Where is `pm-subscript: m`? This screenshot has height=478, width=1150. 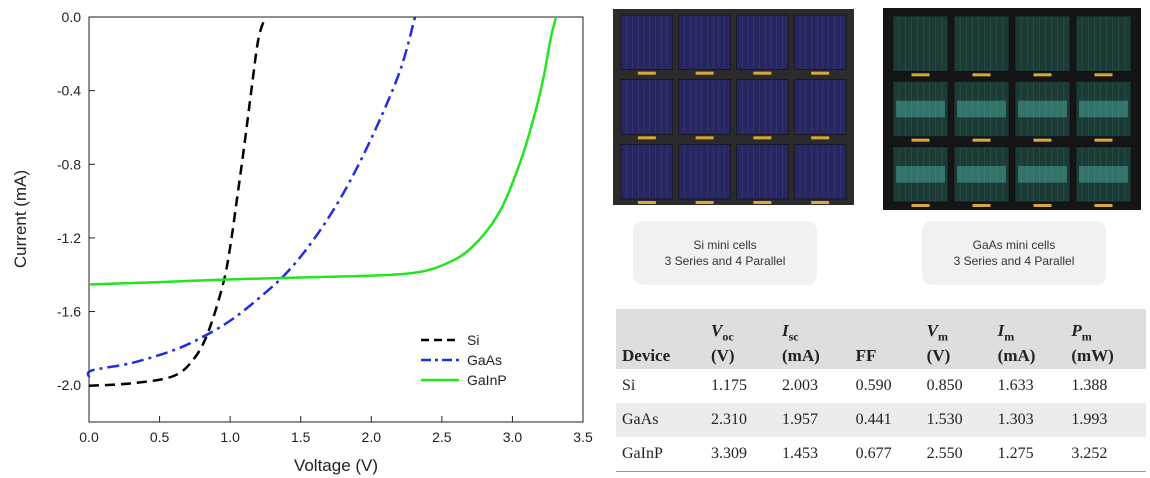 pm-subscript: m is located at coordinates (1086, 336).